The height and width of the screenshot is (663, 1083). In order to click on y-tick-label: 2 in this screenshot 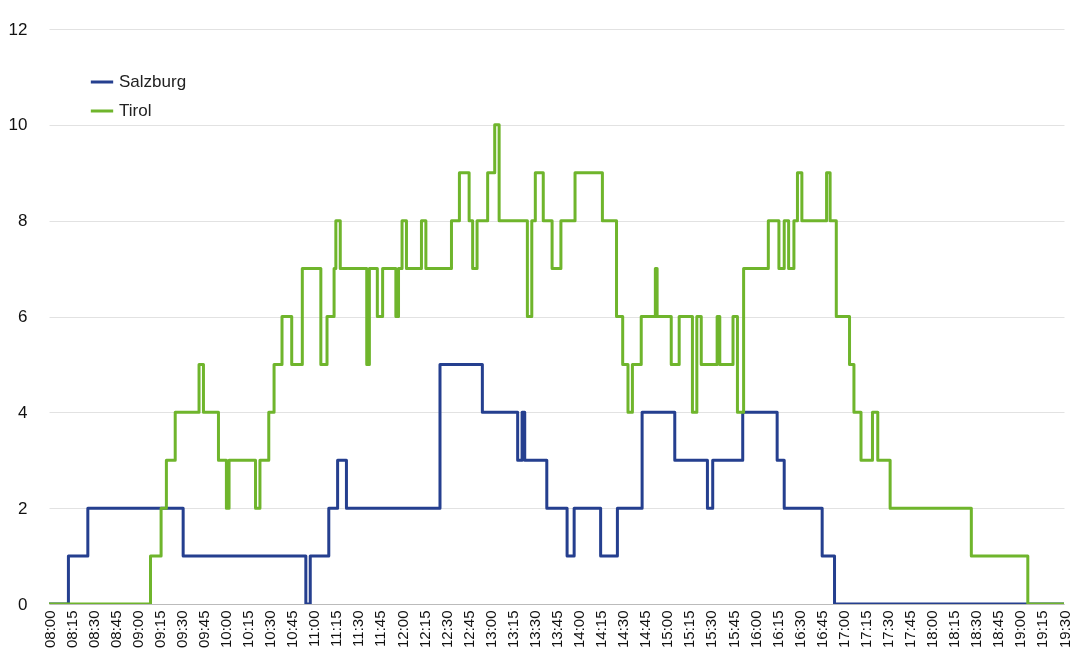, I will do `click(23, 508)`.